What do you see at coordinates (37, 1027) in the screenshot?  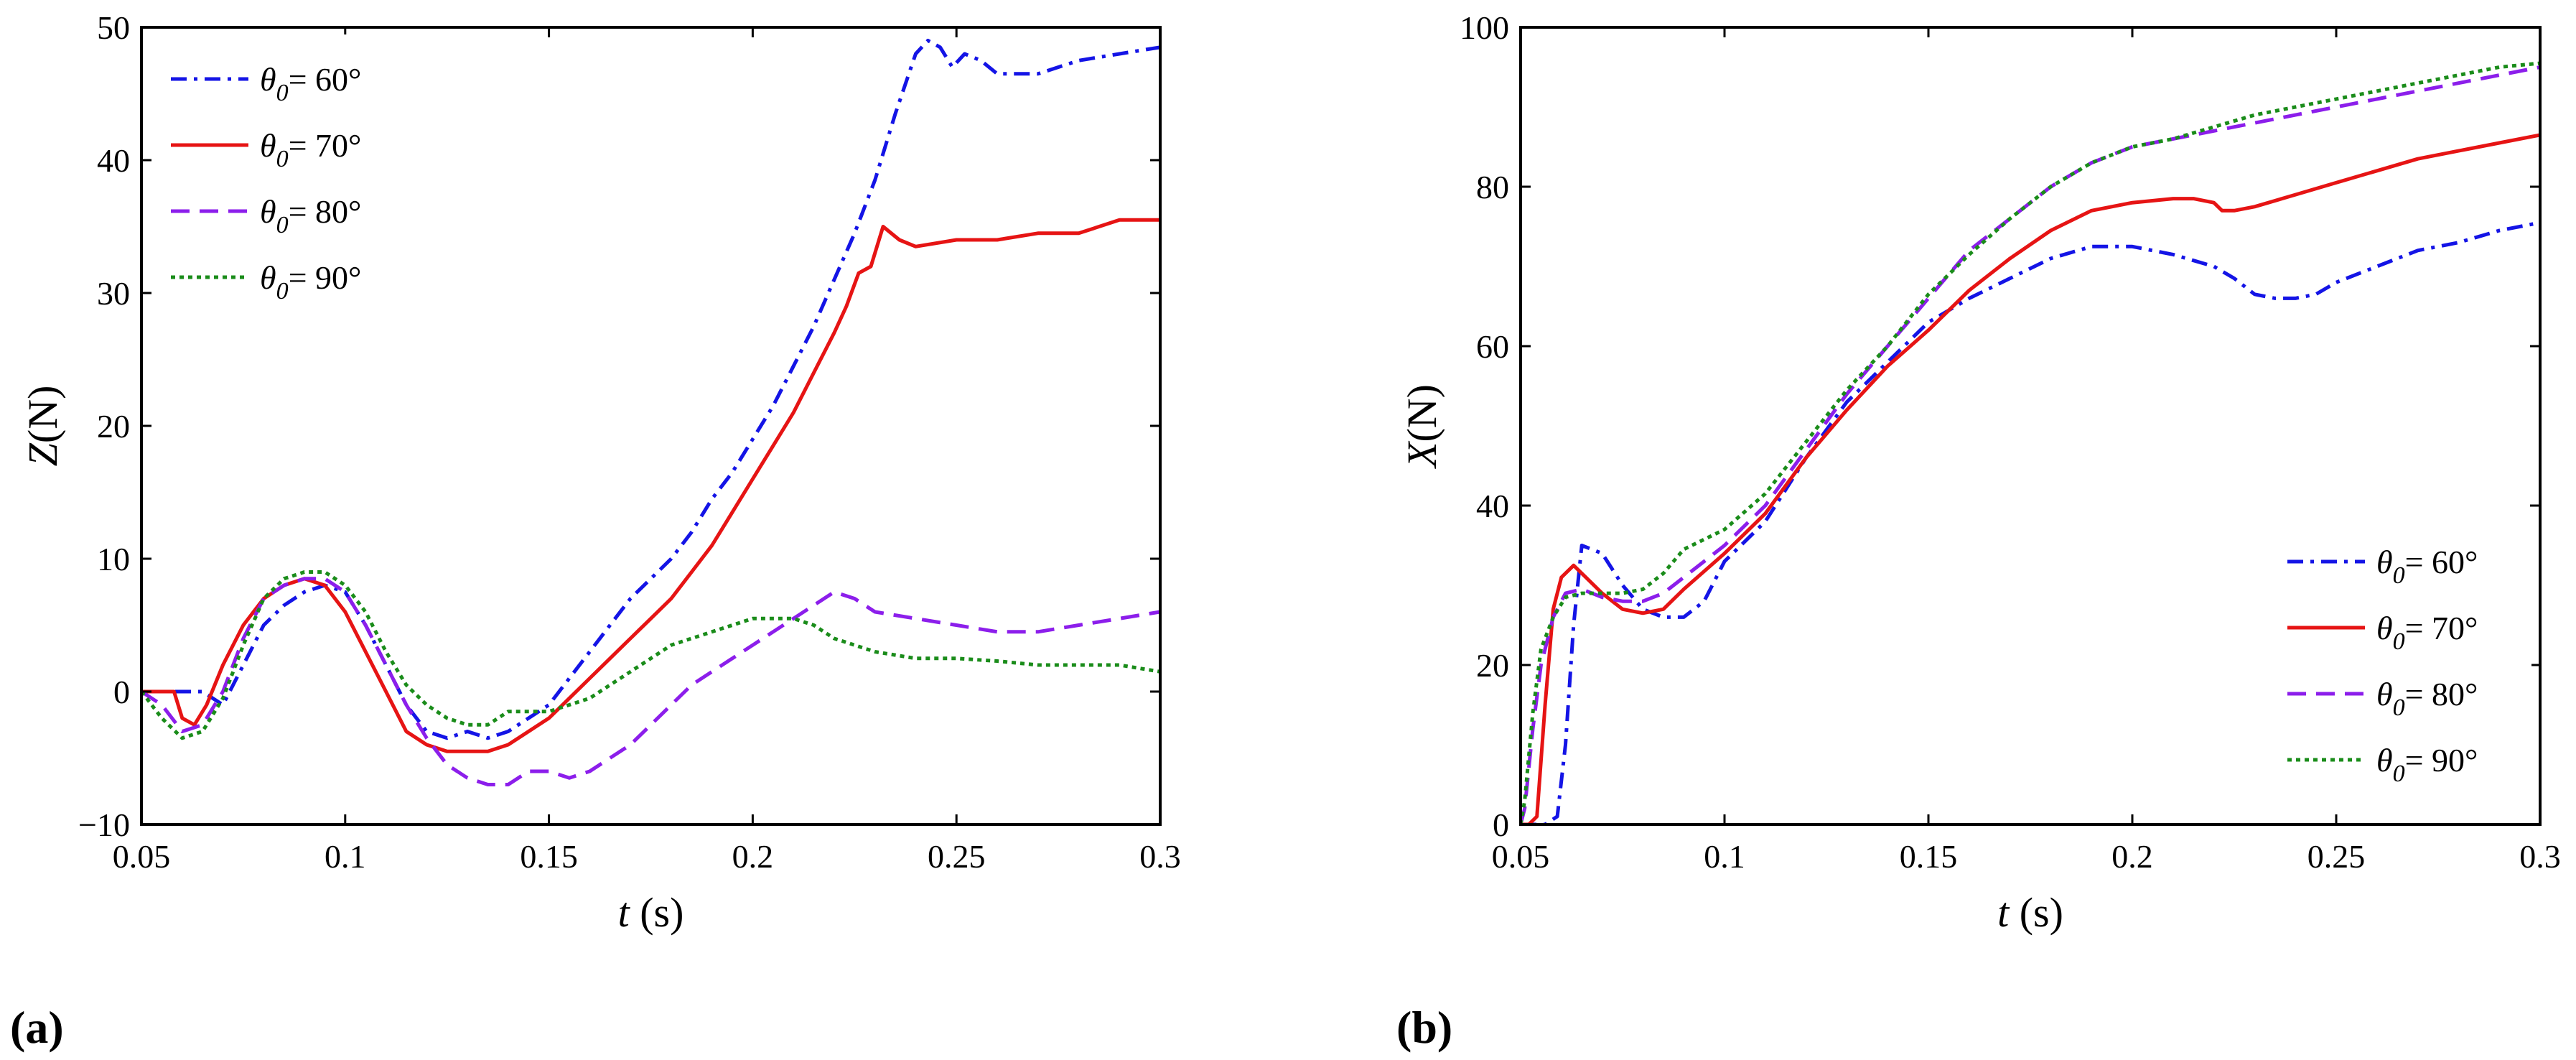 I see `panel-label: (a)` at bounding box center [37, 1027].